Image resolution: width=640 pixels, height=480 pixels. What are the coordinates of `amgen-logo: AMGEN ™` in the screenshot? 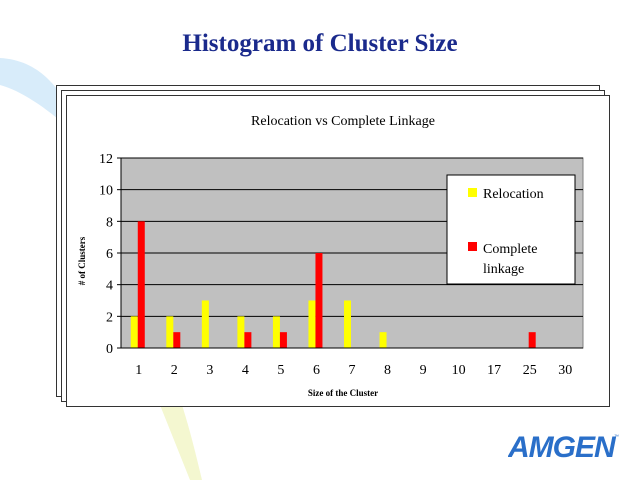 It's located at (563, 446).